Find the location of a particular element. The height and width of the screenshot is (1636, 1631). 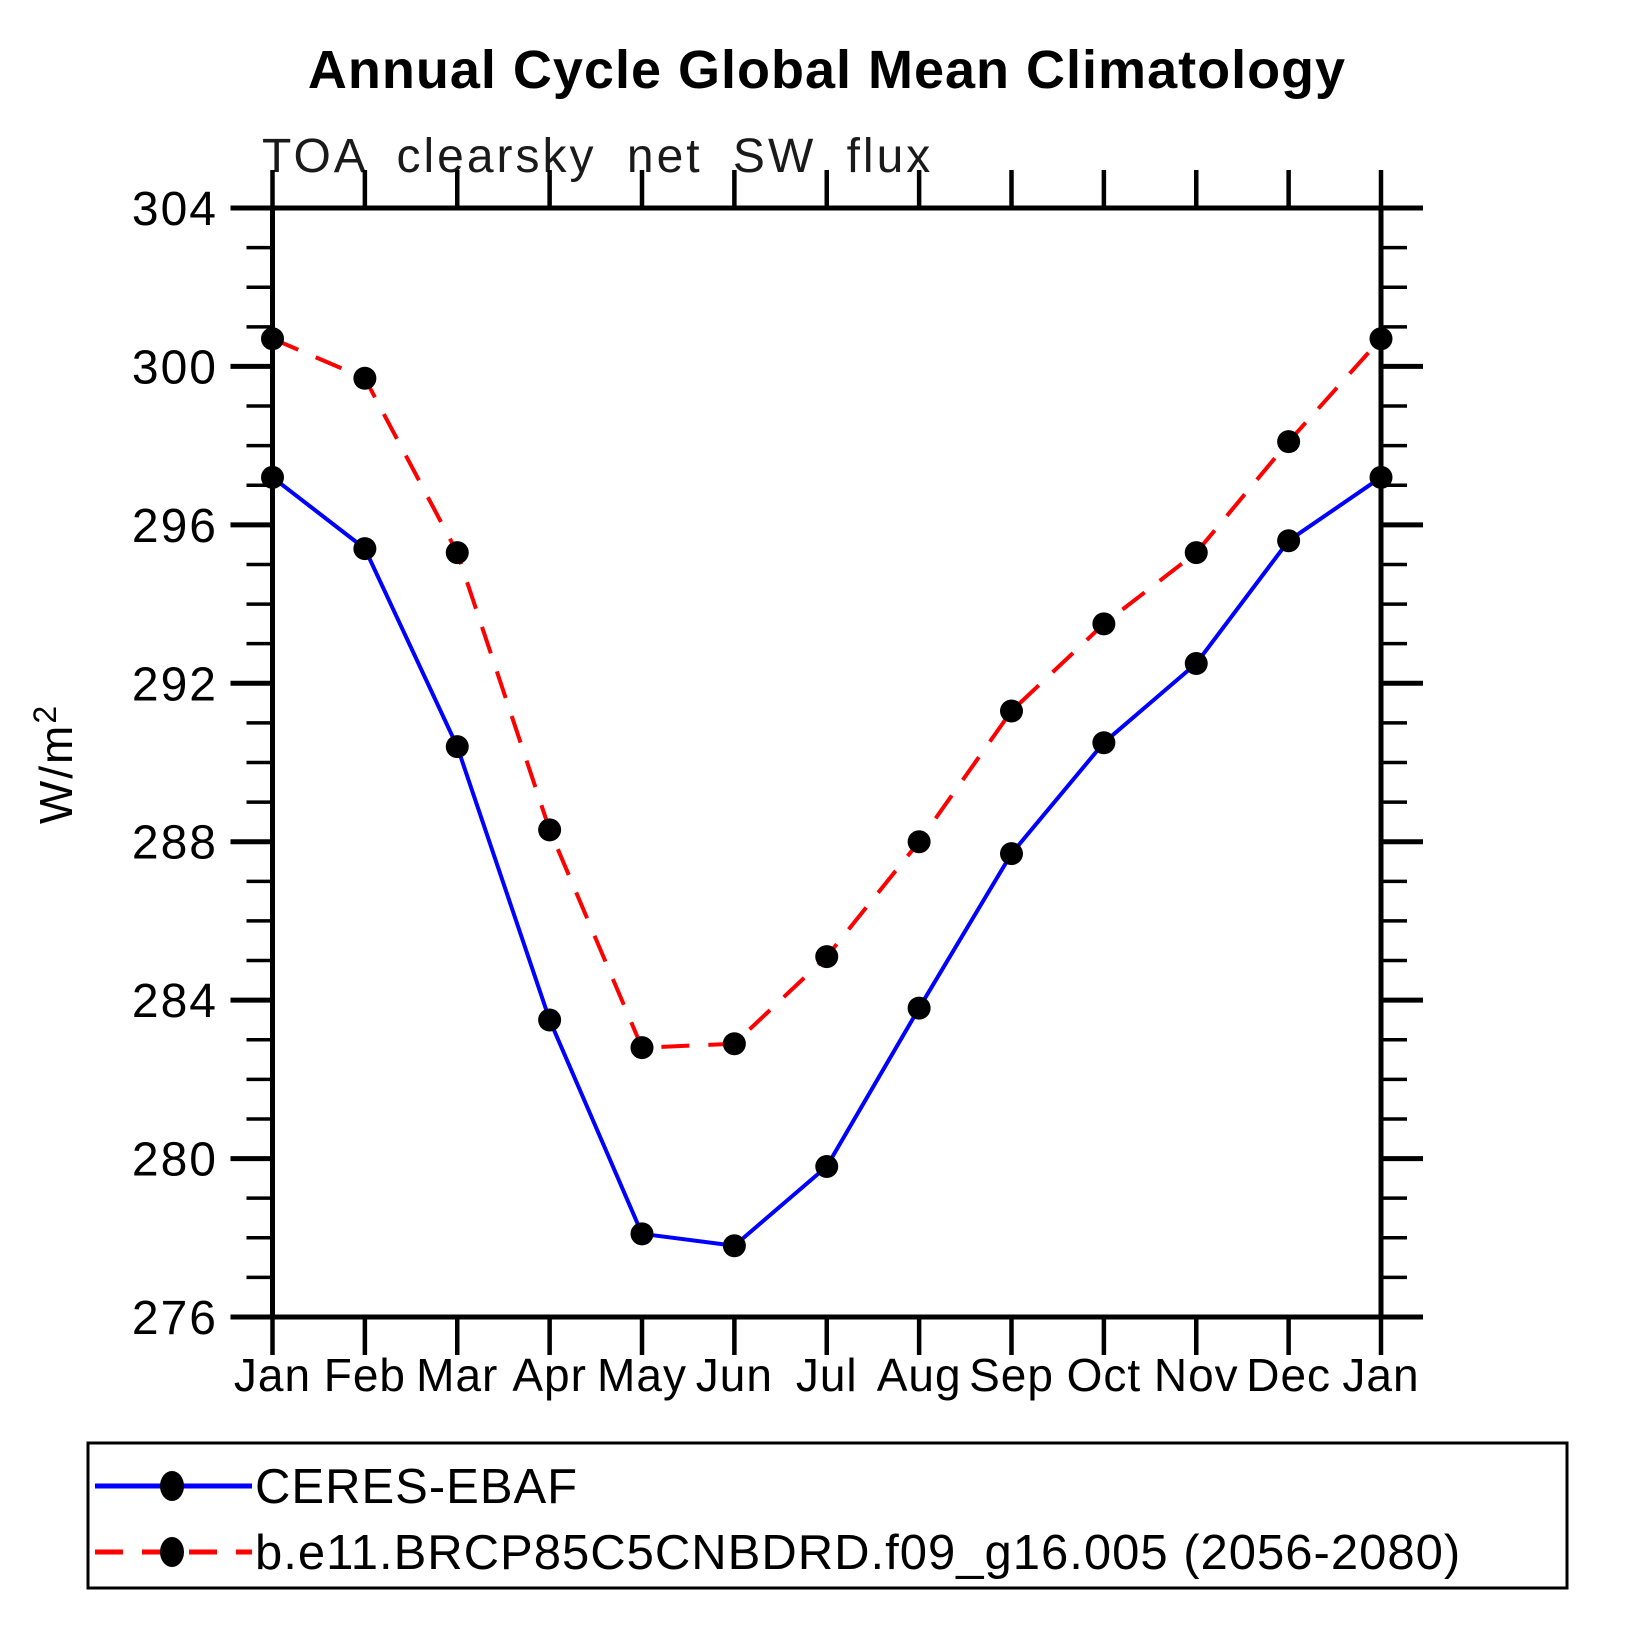

y-tick-label: 296 is located at coordinates (175, 526).